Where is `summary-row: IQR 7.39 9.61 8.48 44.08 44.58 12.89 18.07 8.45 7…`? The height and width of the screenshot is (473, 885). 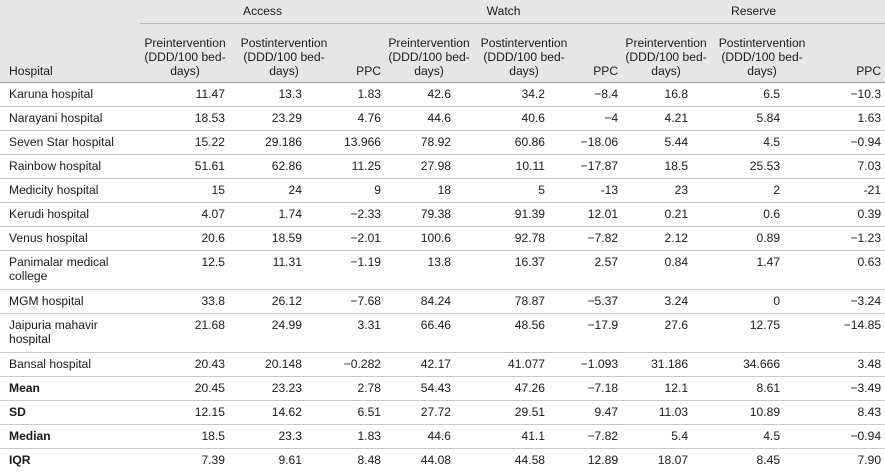 summary-row: IQR 7.39 9.61 8.48 44.08 44.58 12.89 18.07 8.45 7… is located at coordinates (442, 460).